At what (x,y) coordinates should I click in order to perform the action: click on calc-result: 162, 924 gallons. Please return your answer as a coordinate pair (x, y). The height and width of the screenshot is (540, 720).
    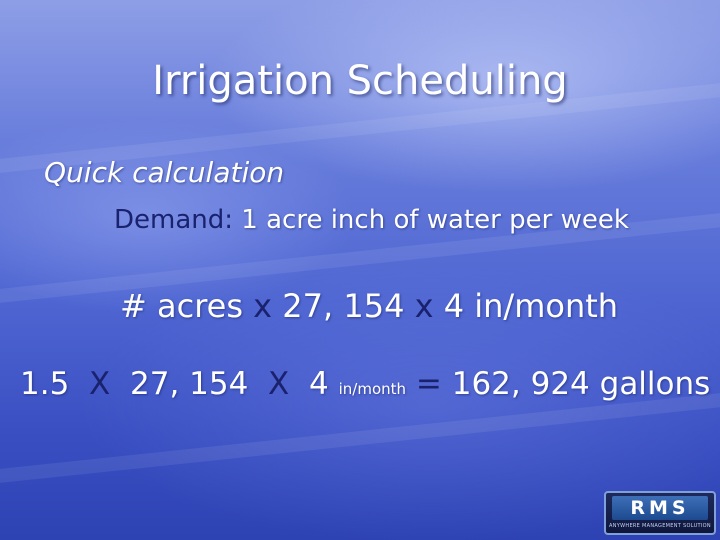
    Looking at the image, I should click on (581, 384).